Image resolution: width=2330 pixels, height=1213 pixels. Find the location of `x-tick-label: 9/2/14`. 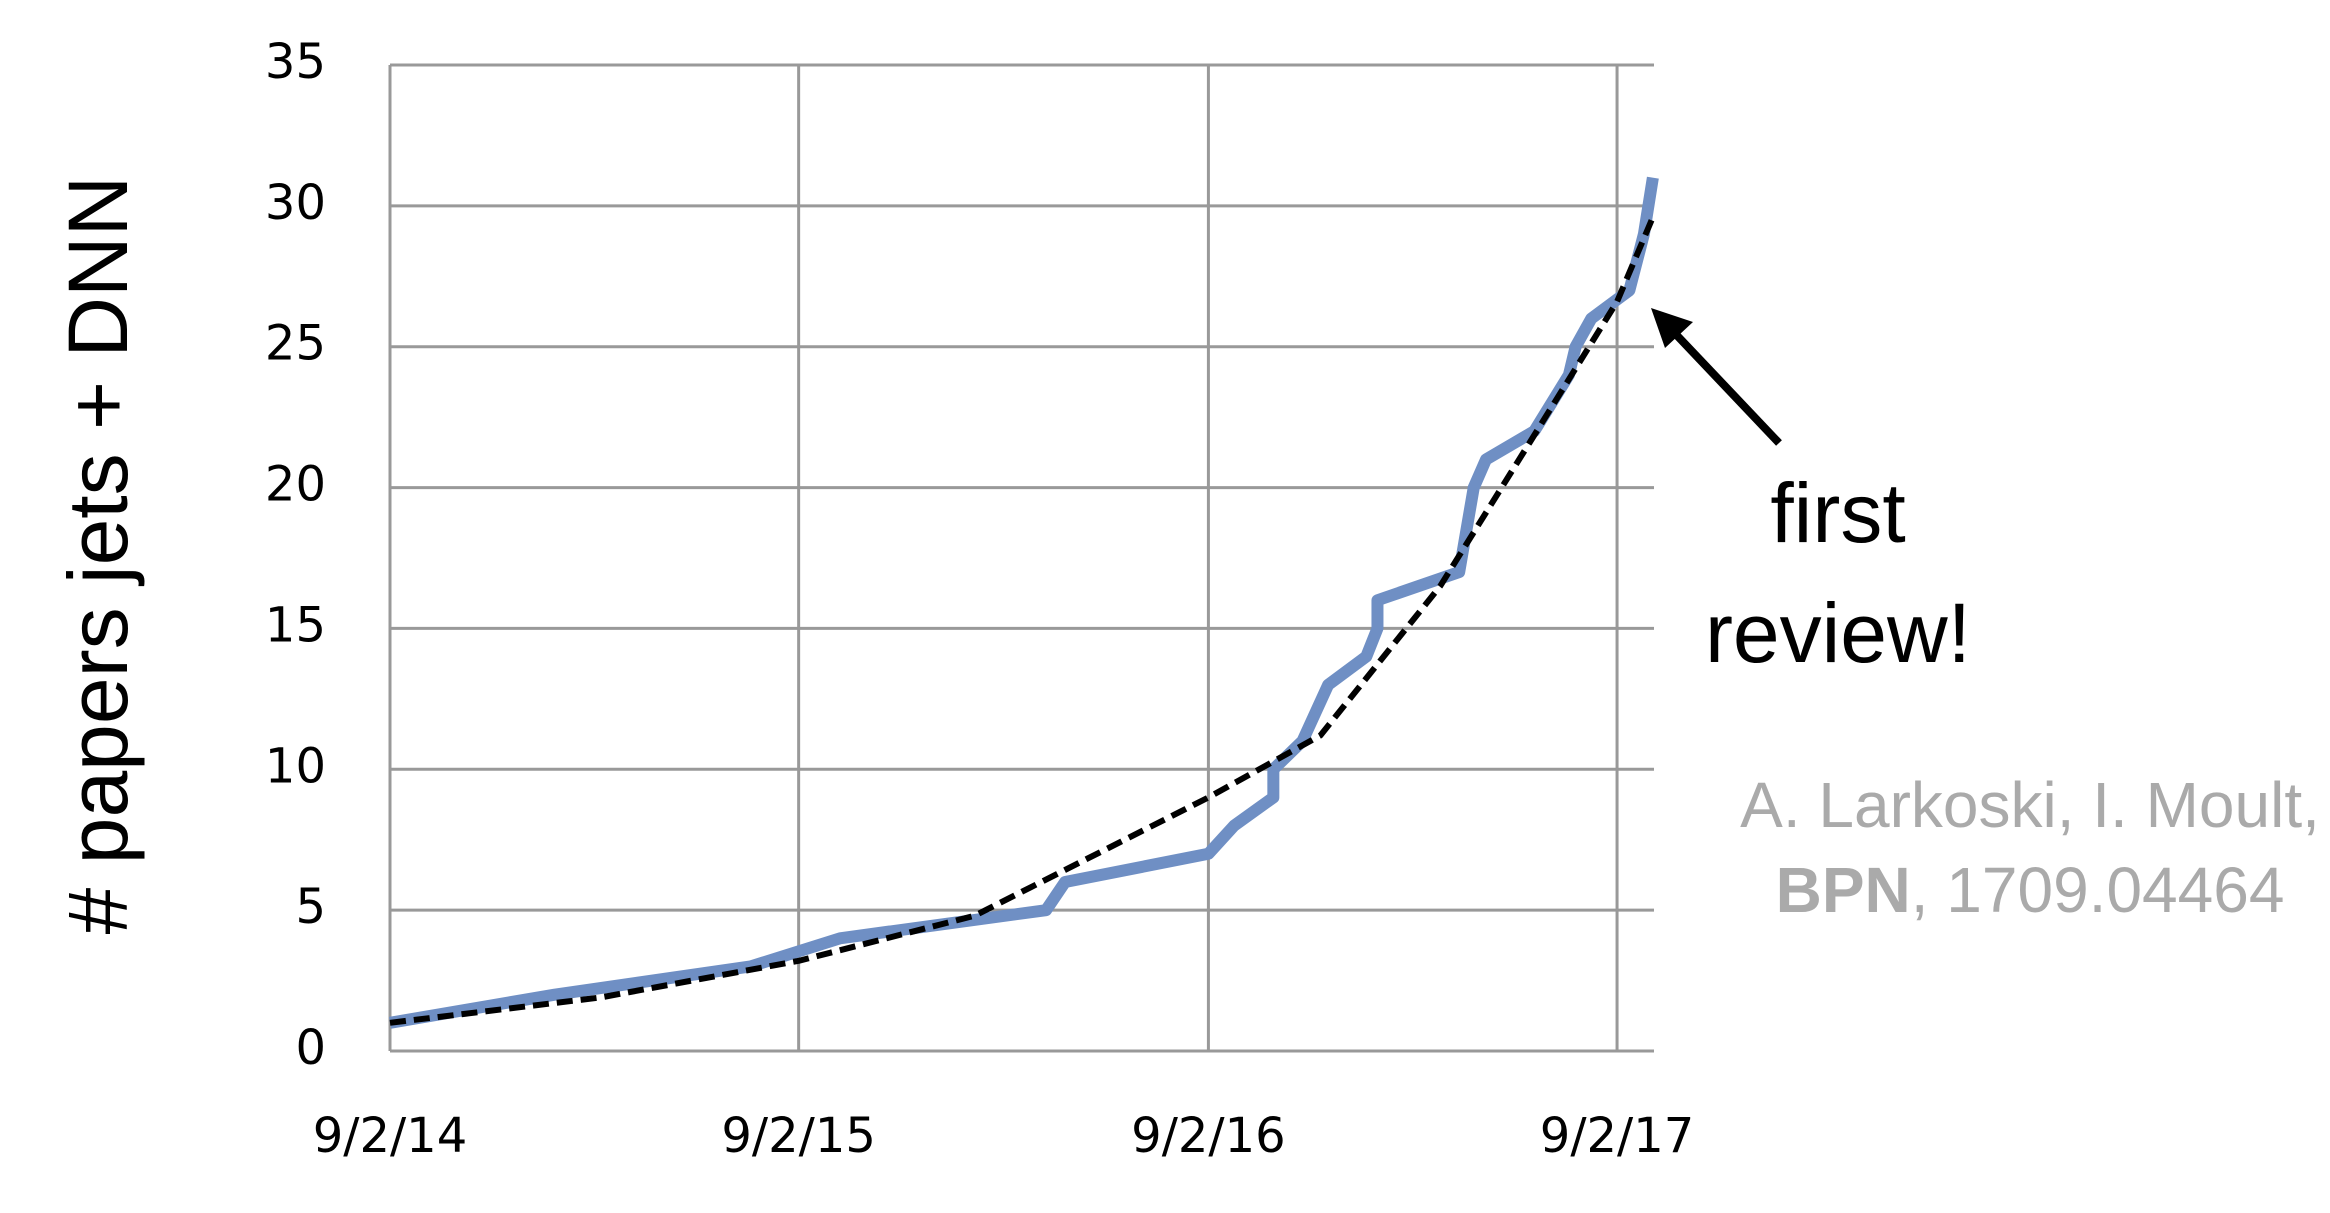

x-tick-label: 9/2/14 is located at coordinates (390, 1136).